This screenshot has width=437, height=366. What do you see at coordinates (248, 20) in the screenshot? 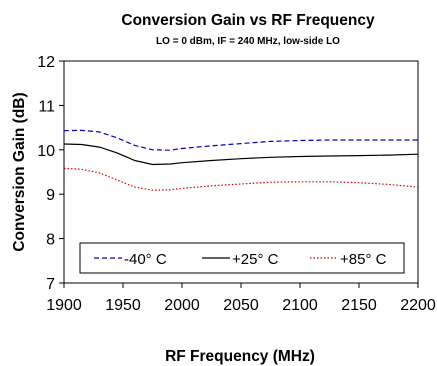
I see `chart-title: Conversion Gain vs RF Frequency` at bounding box center [248, 20].